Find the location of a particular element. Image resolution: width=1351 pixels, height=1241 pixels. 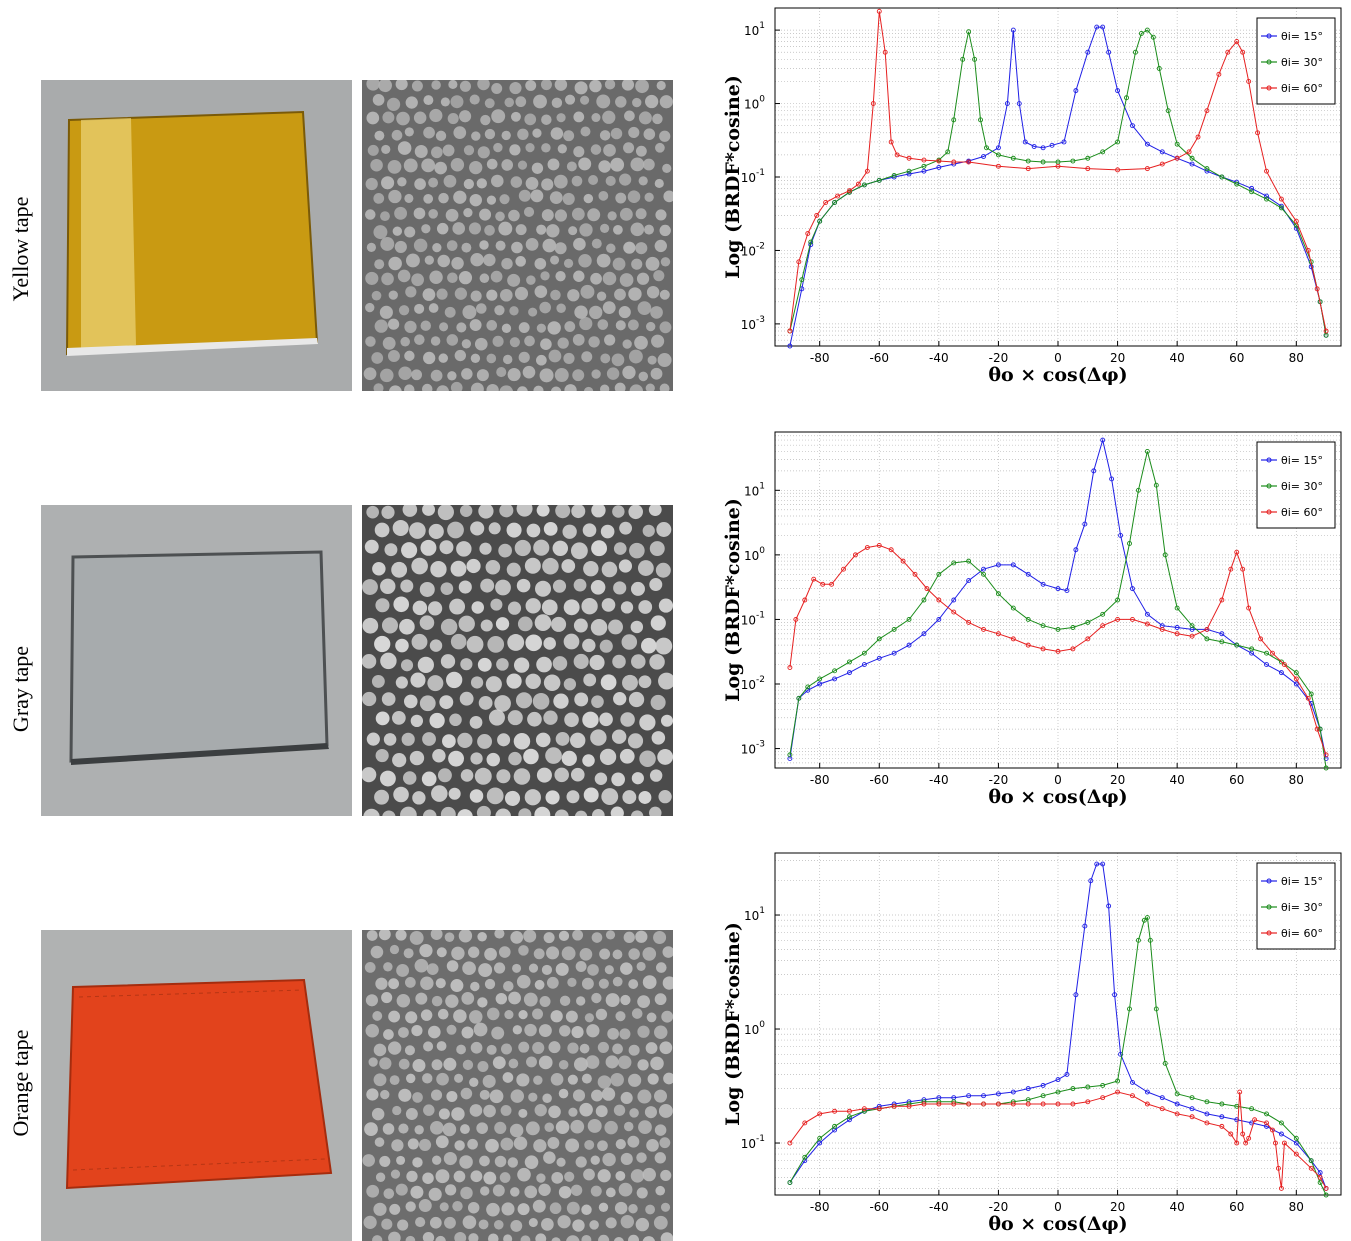

y-tick-label: 10⁰ is located at coordinates (754, 103).